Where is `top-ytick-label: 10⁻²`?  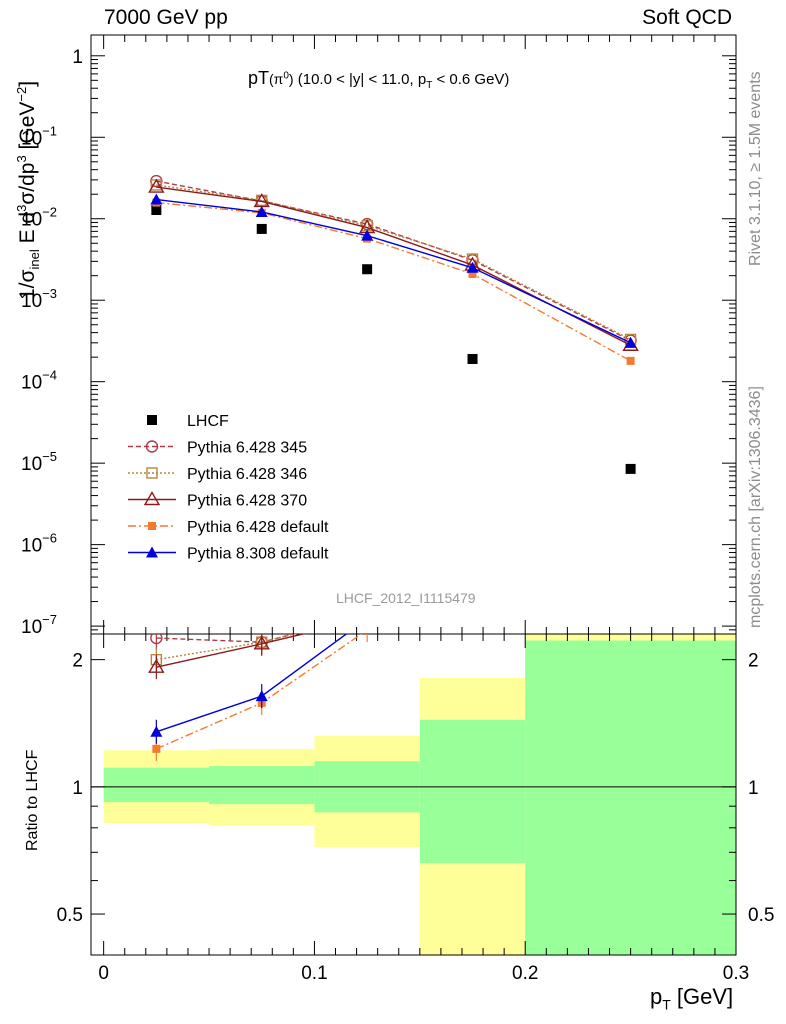
top-ytick-label: 10⁻² is located at coordinates (39, 218).